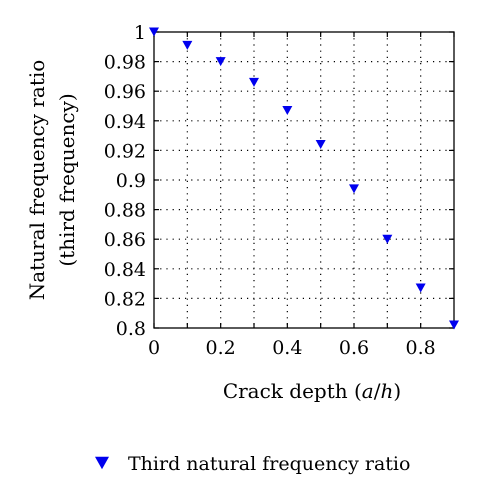  I want to click on y-axis-title-line1: Natural frequency ratio, so click(37, 180).